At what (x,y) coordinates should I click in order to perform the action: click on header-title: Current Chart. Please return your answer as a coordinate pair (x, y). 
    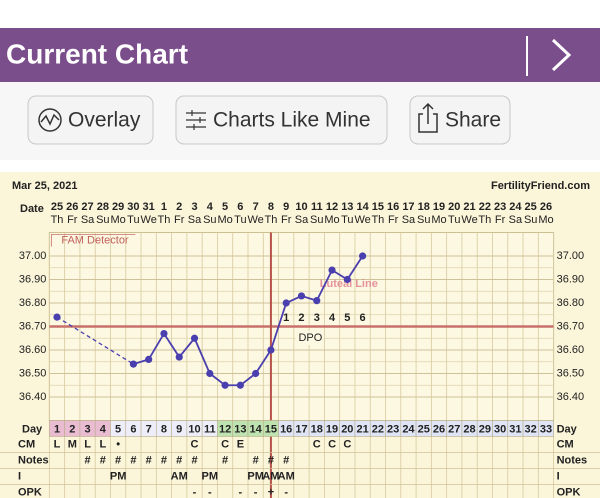
    Looking at the image, I should click on (97, 53).